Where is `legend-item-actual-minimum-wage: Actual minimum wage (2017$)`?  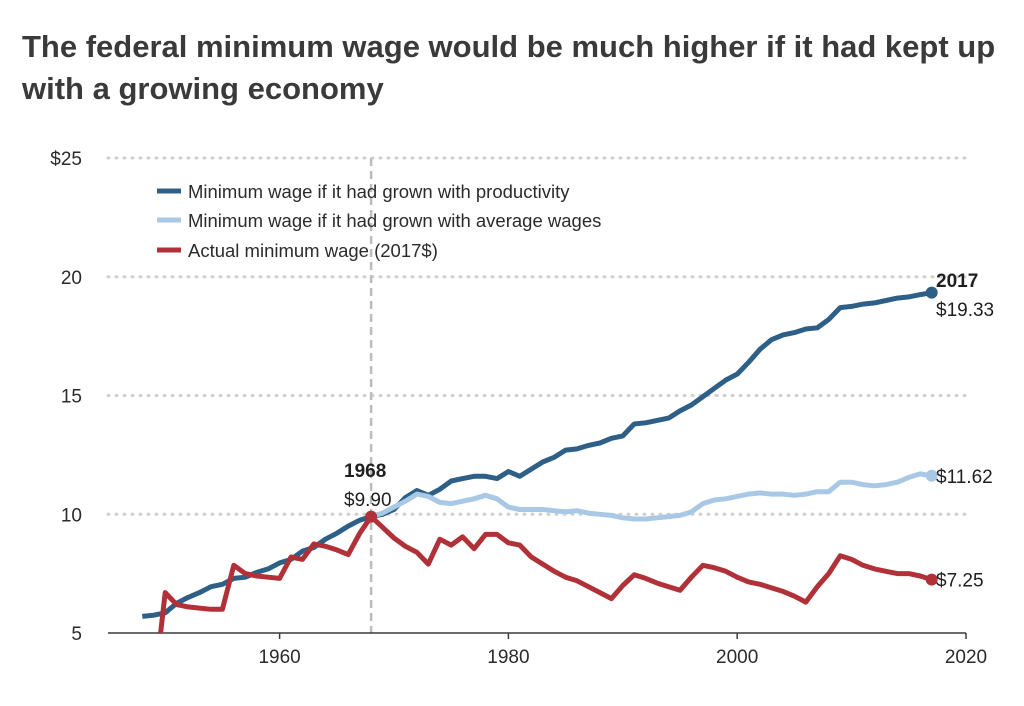
legend-item-actual-minimum-wage: Actual minimum wage (2017$) is located at coordinates (297, 250).